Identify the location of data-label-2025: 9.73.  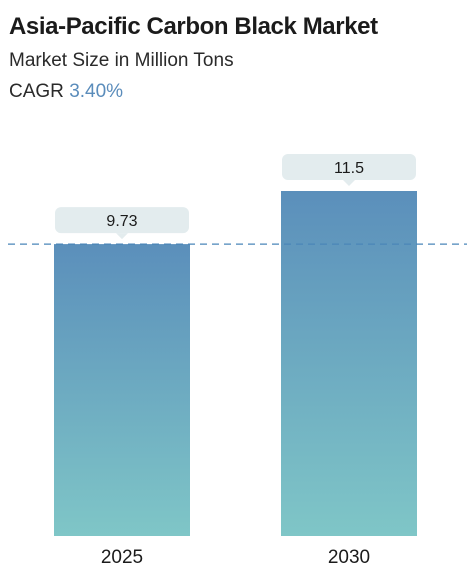
(122, 223).